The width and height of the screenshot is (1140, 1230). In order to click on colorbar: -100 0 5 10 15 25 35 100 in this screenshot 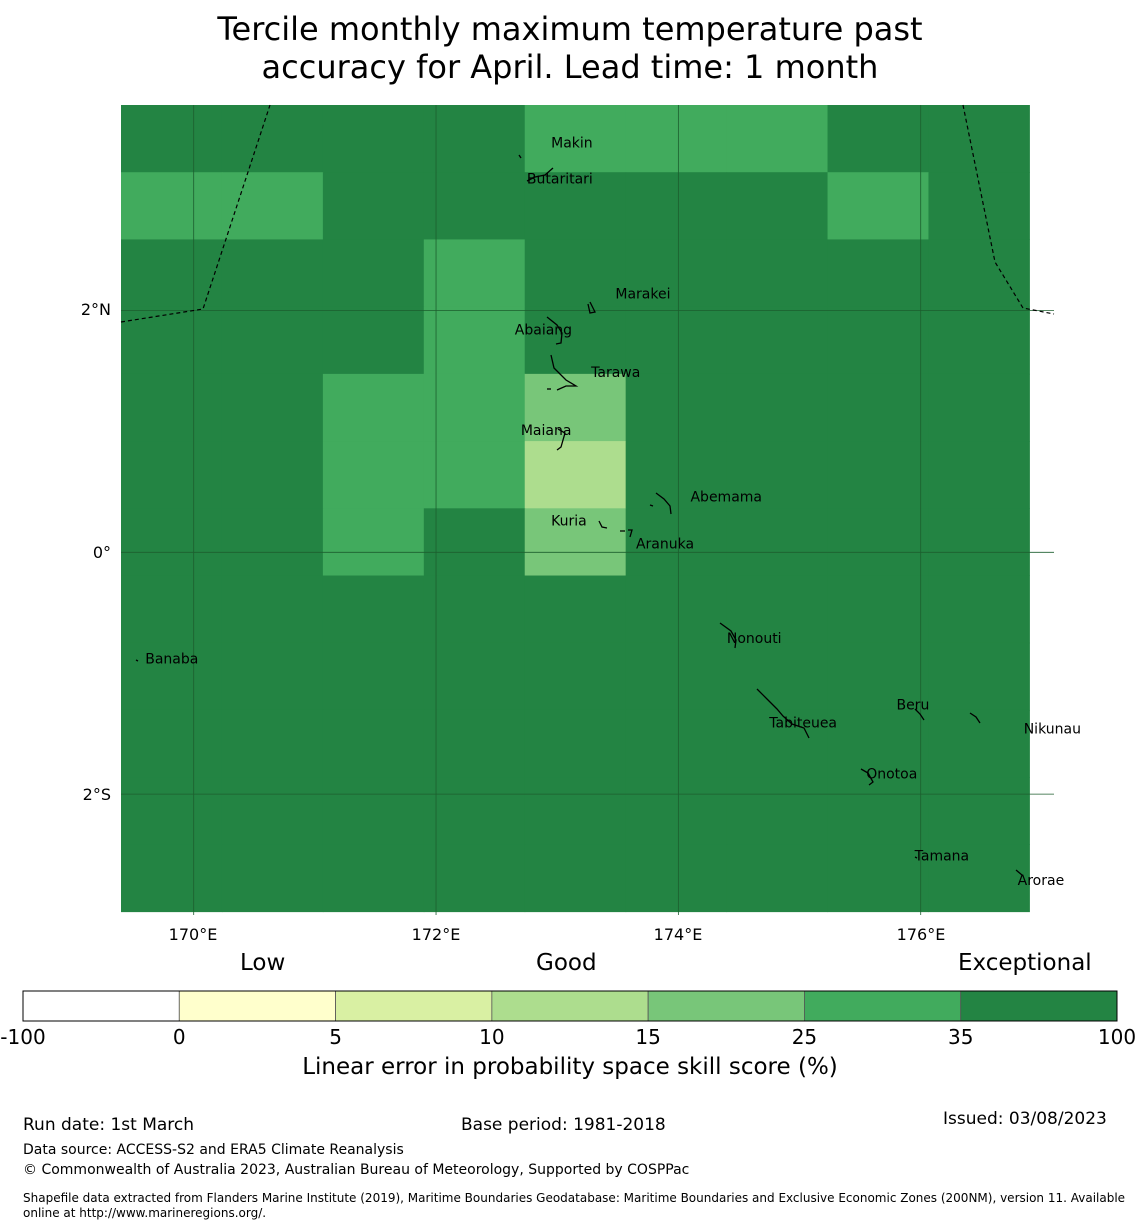, I will do `click(568, 1019)`.